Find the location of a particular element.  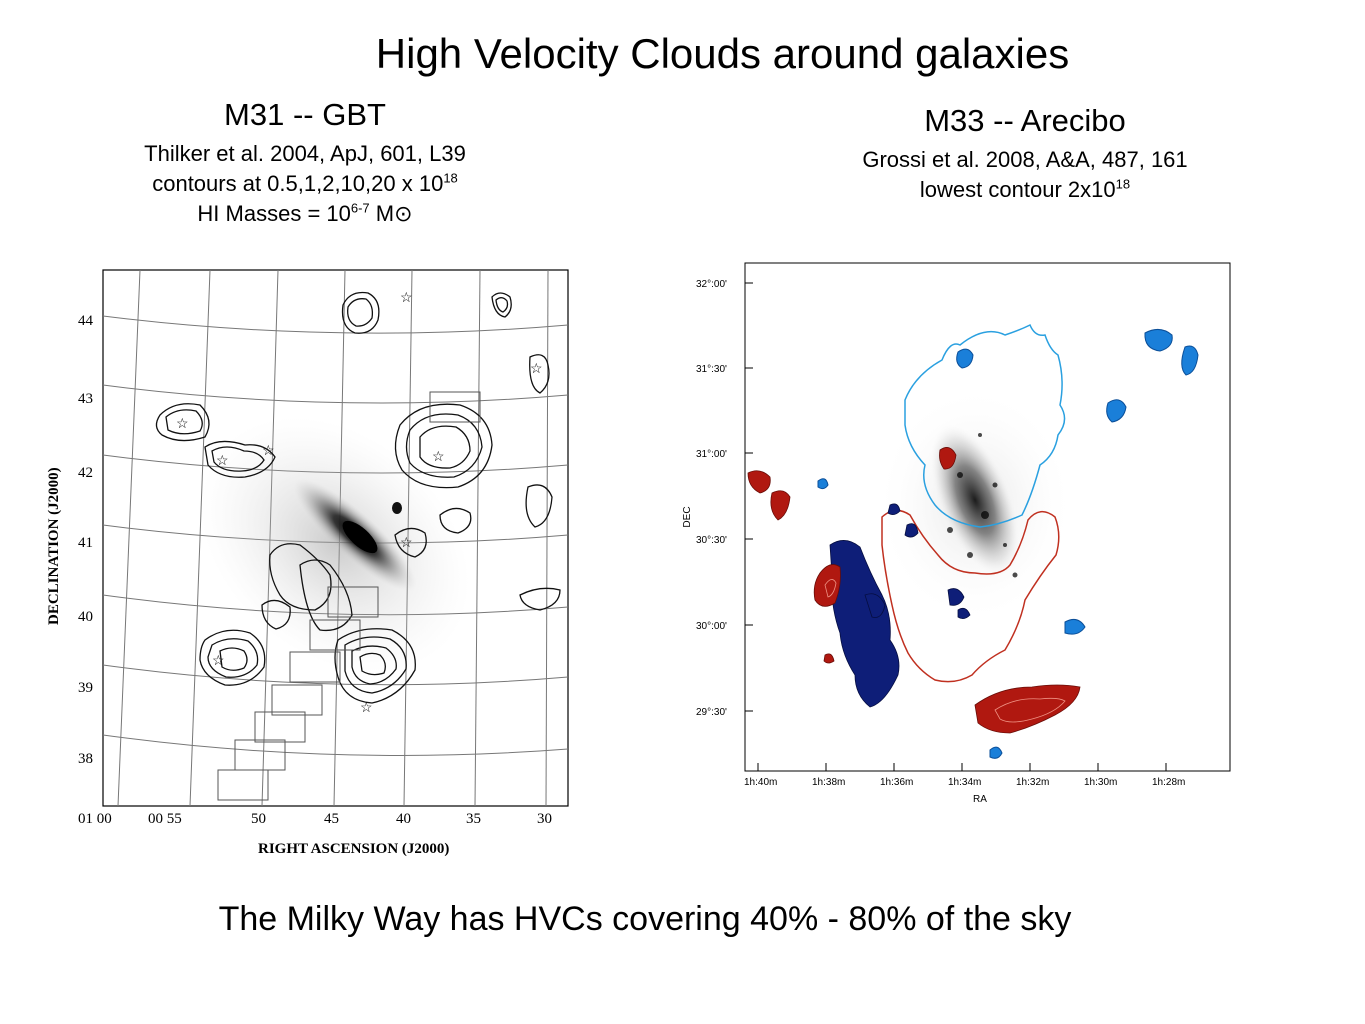

svg-text: 35 is located at coordinates (473, 819).